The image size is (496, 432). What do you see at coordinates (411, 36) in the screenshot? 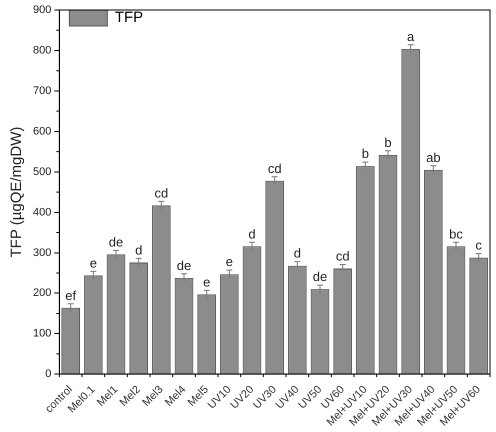
I see `annotation: a` at bounding box center [411, 36].